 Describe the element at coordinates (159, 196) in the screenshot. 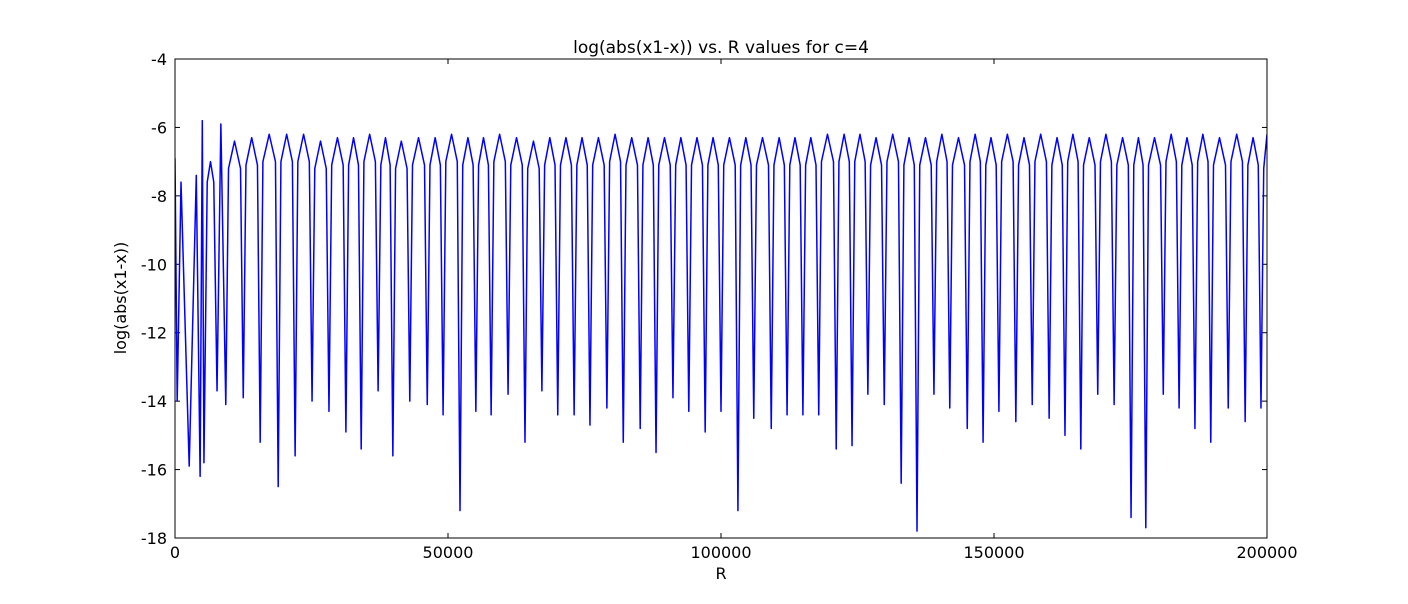

I see `y-tick-label: -8` at that location.